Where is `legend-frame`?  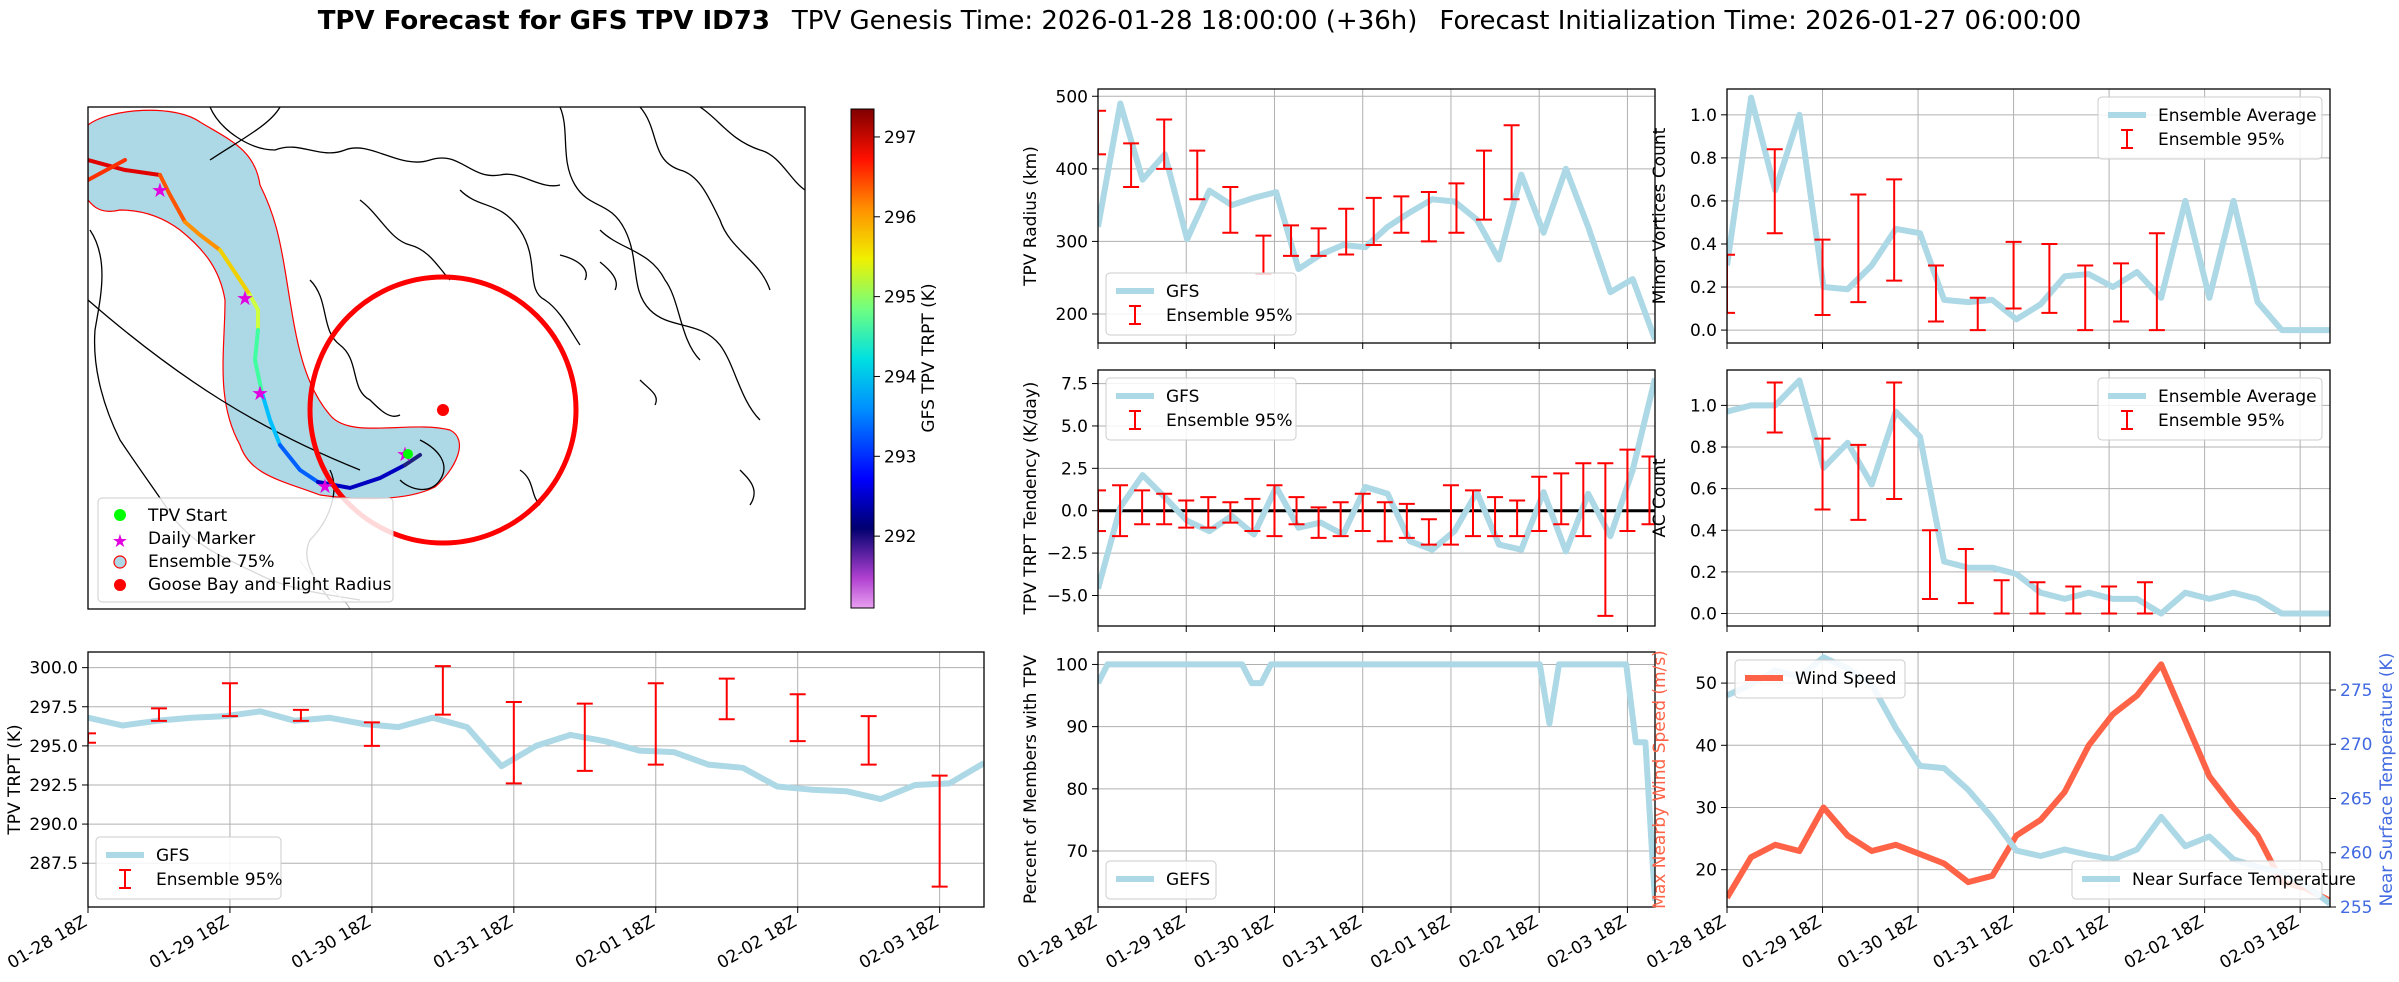
legend-frame is located at coordinates (2210, 409).